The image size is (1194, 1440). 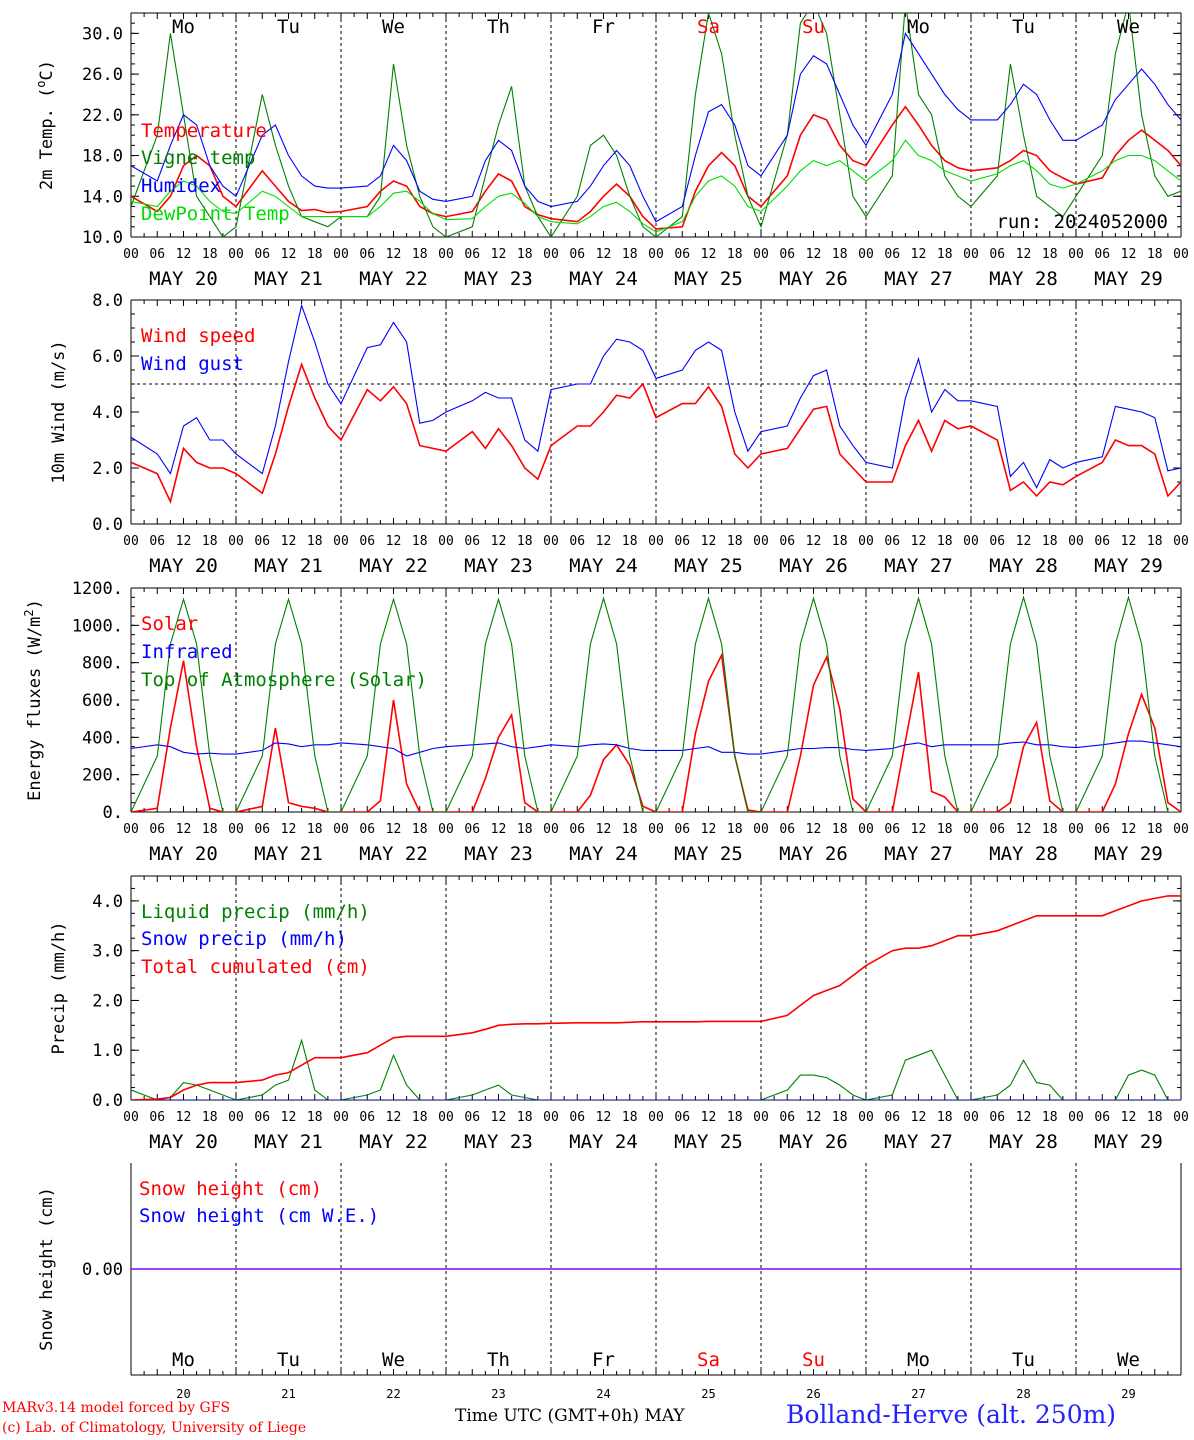 I want to click on y-tick-label: 8.0, so click(x=107, y=301).